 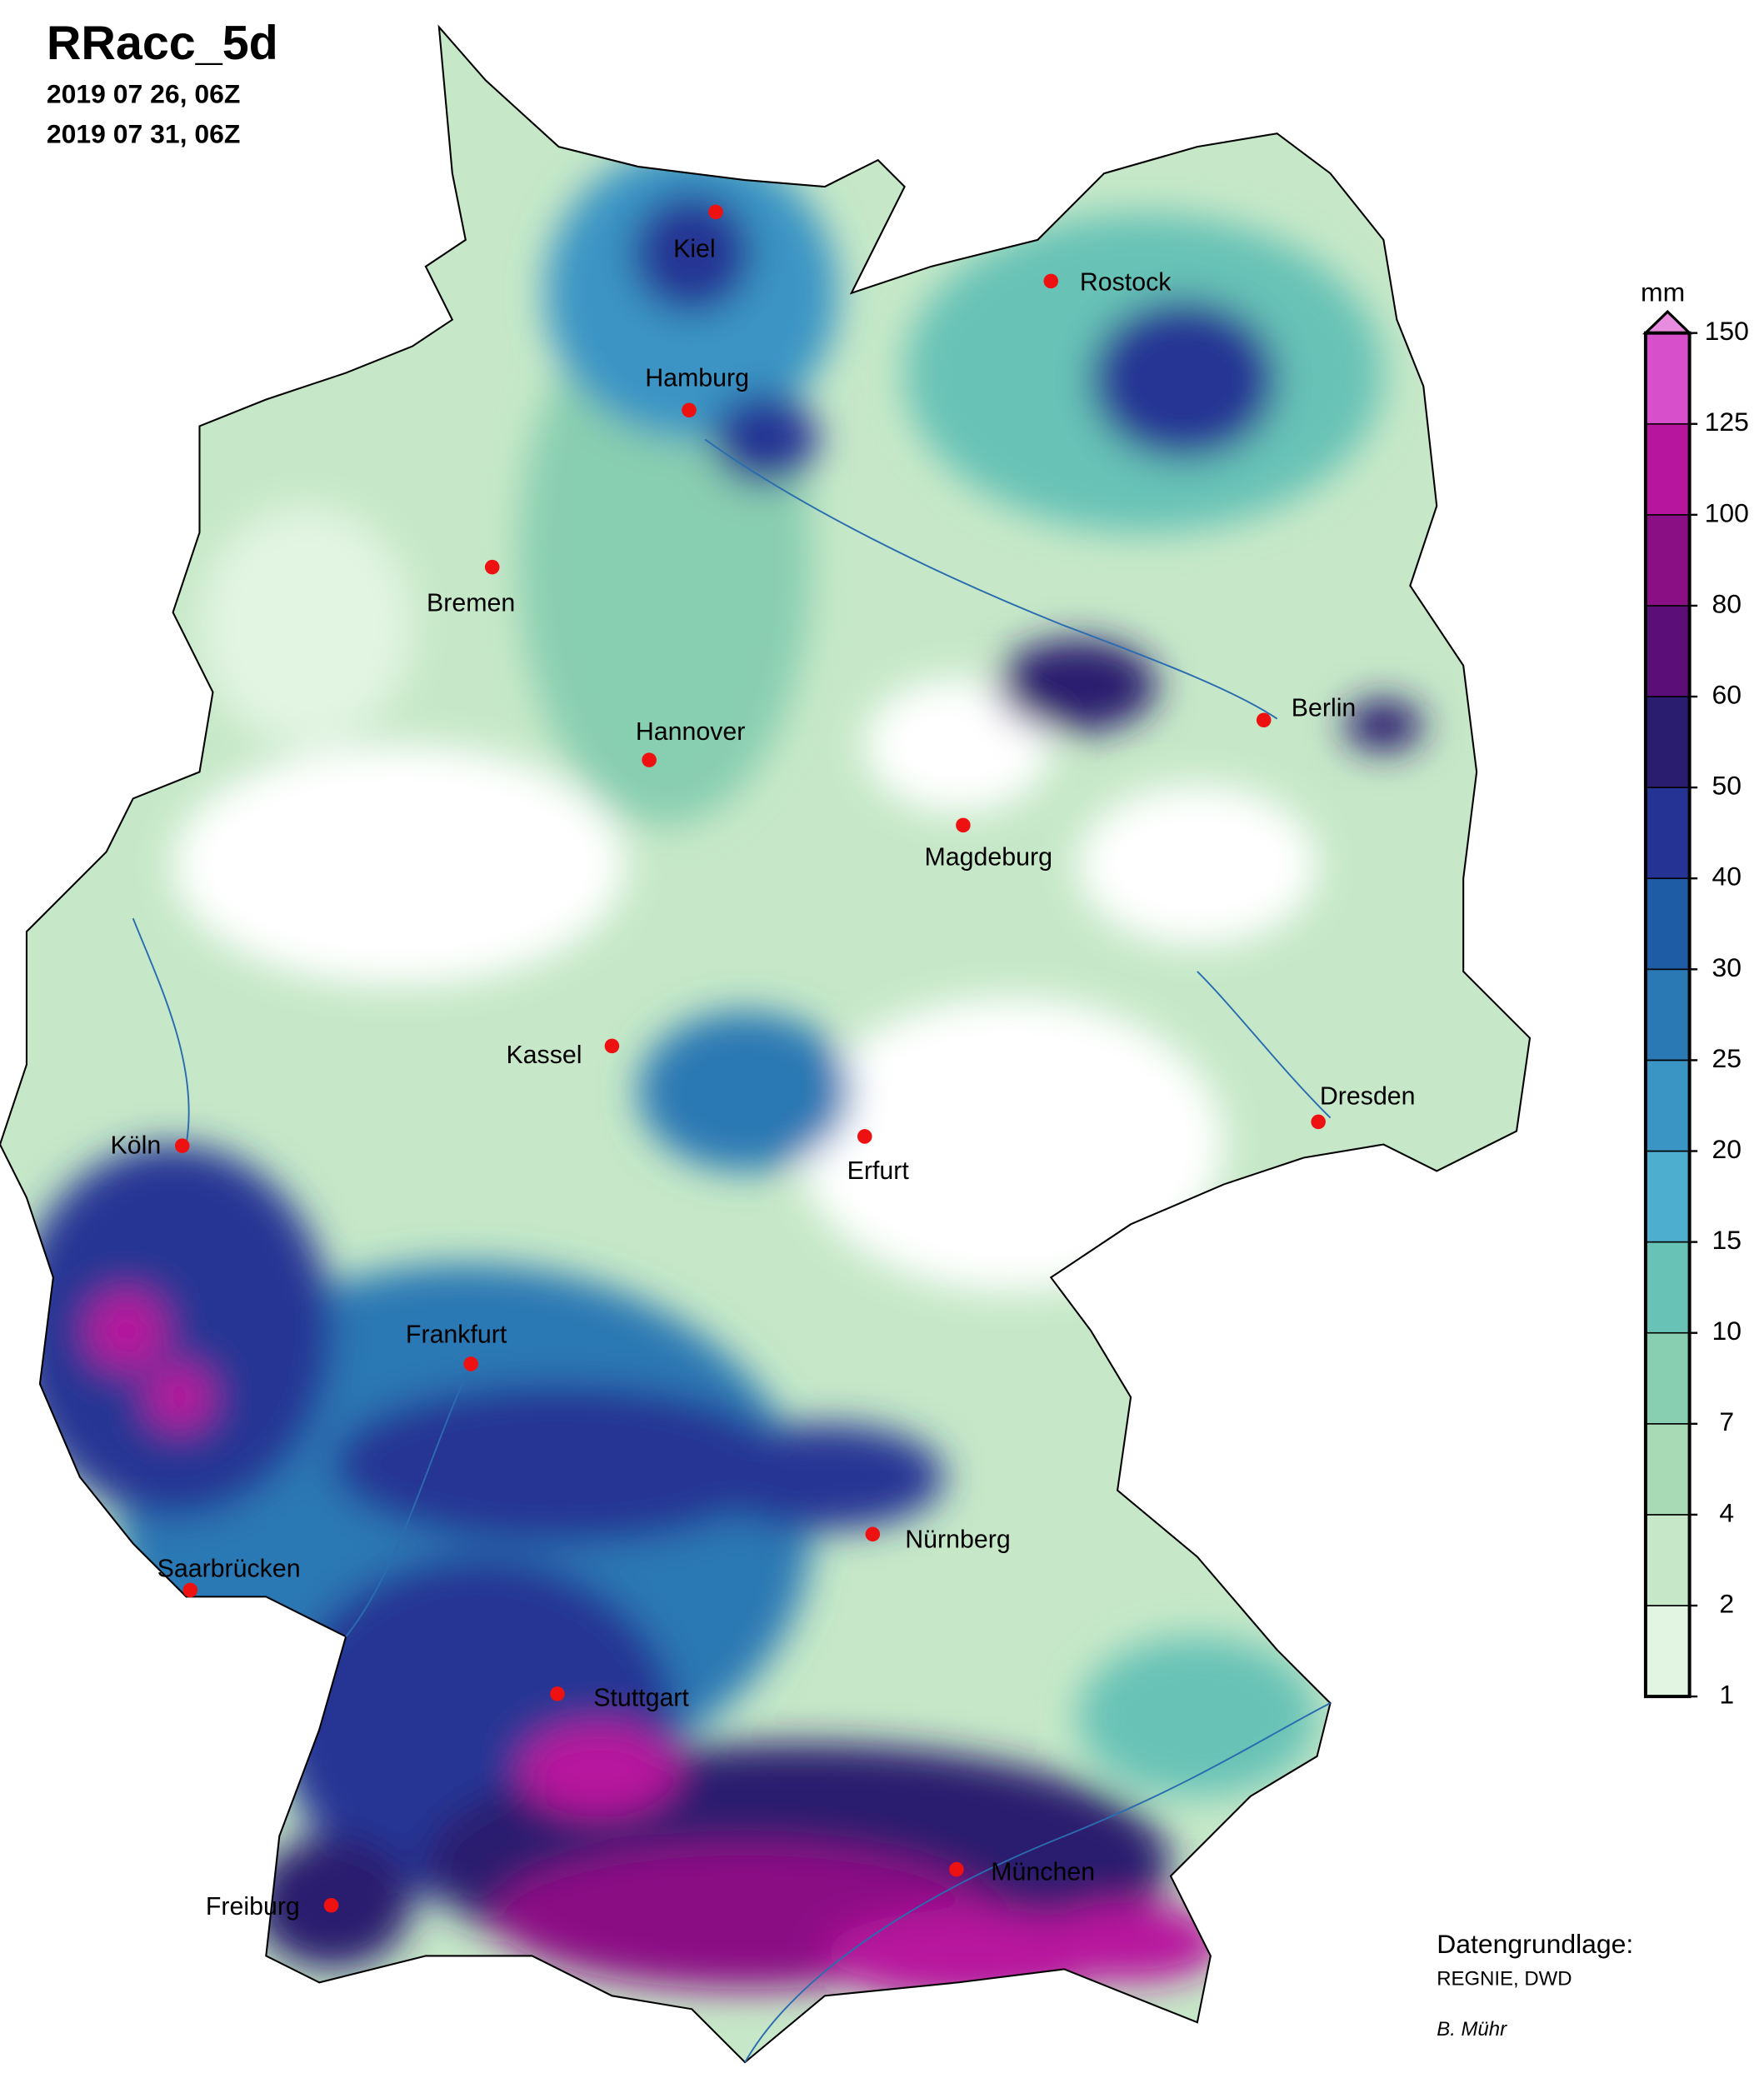 What do you see at coordinates (1126, 283) in the screenshot?
I see `city-label: Rostock` at bounding box center [1126, 283].